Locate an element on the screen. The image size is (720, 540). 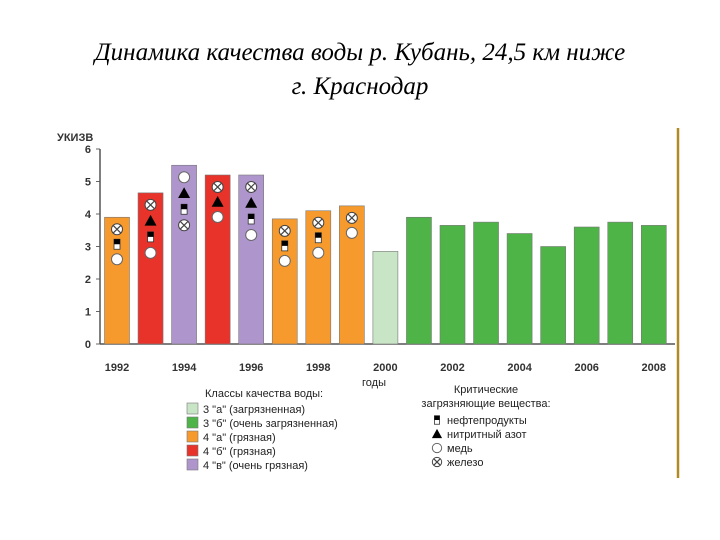
pollutant-legend-label: нефтепродукты is located at coordinates (487, 421).